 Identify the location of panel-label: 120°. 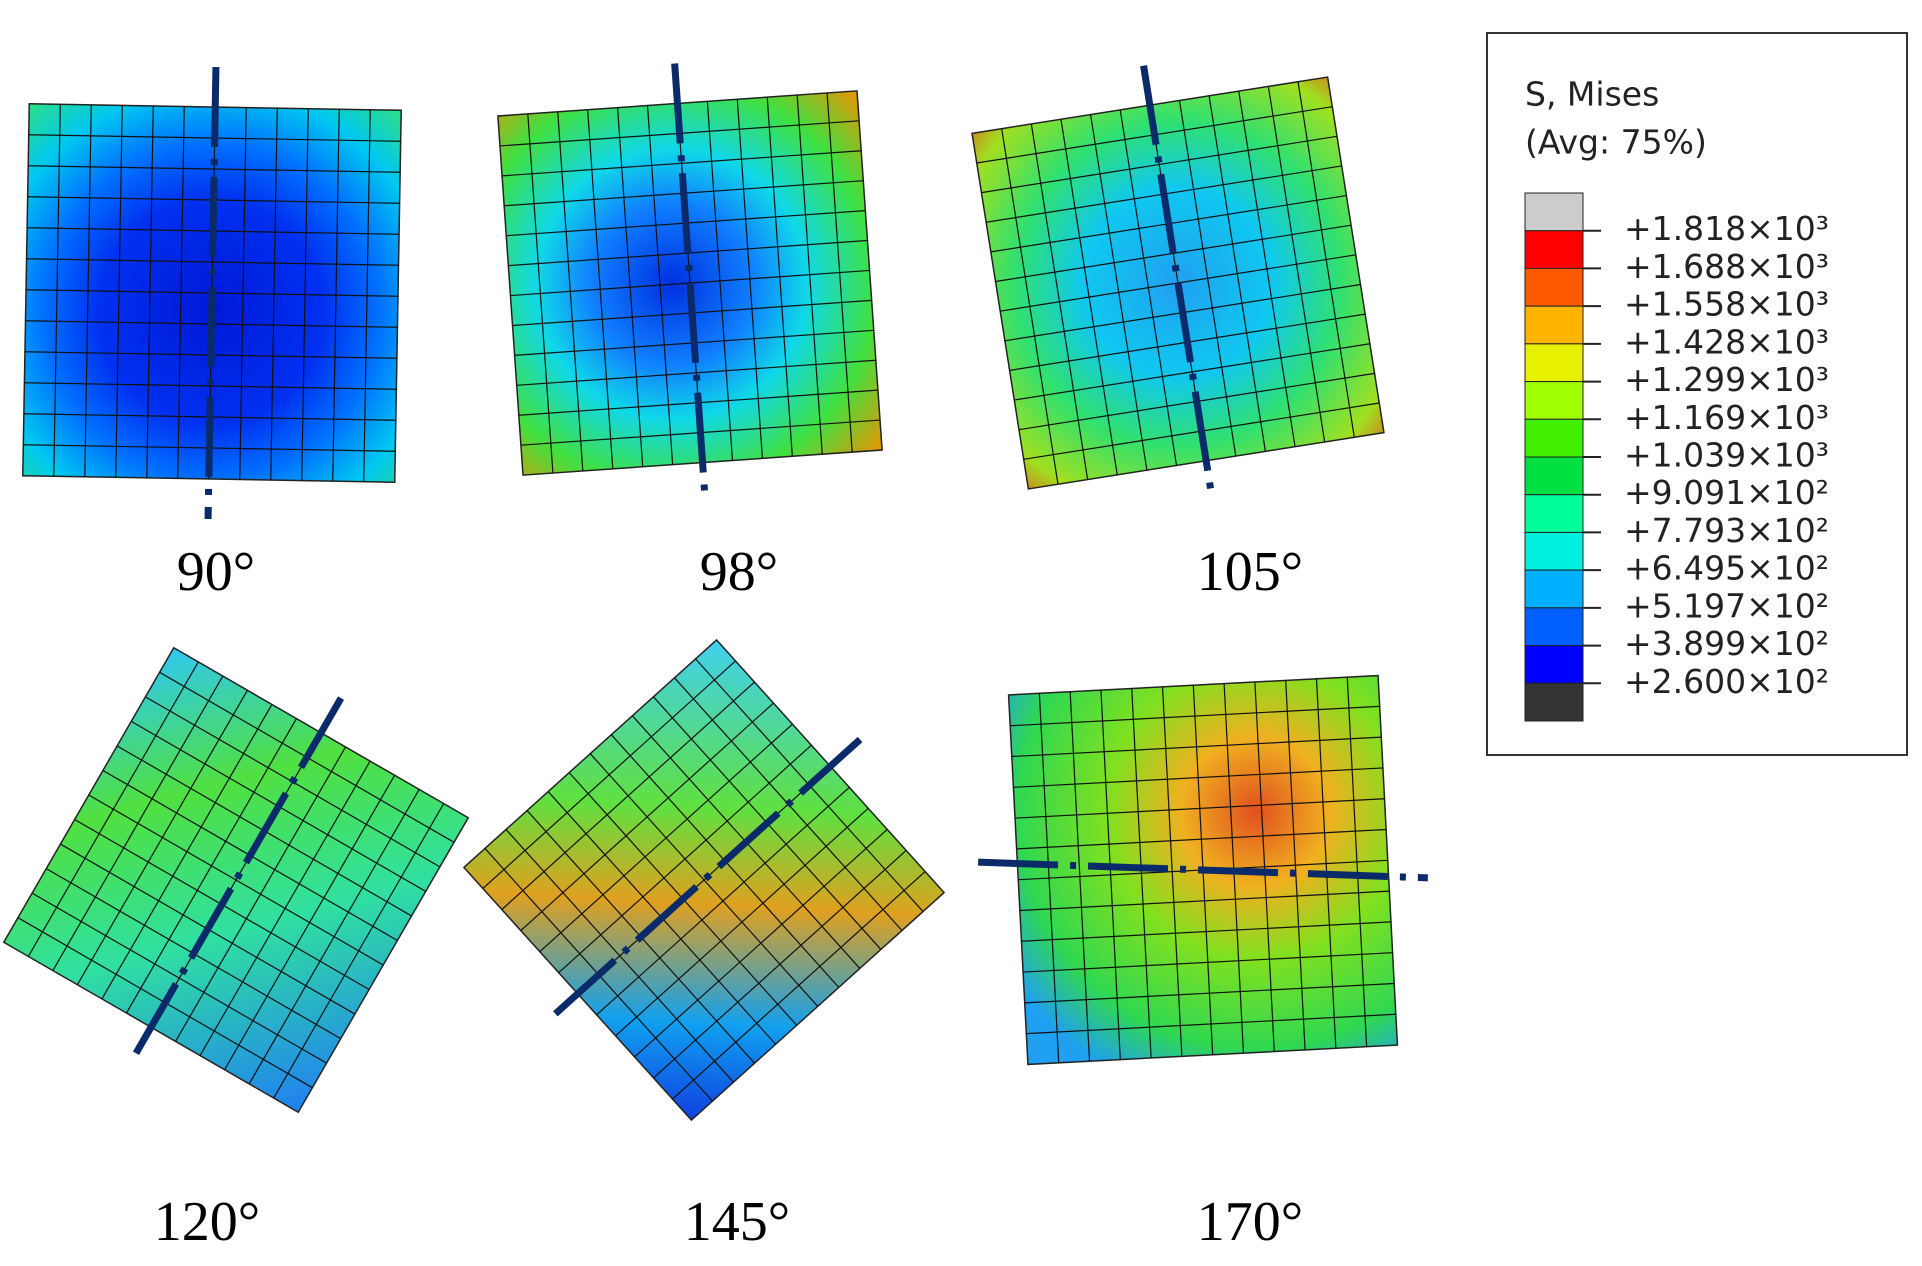
(207, 1222).